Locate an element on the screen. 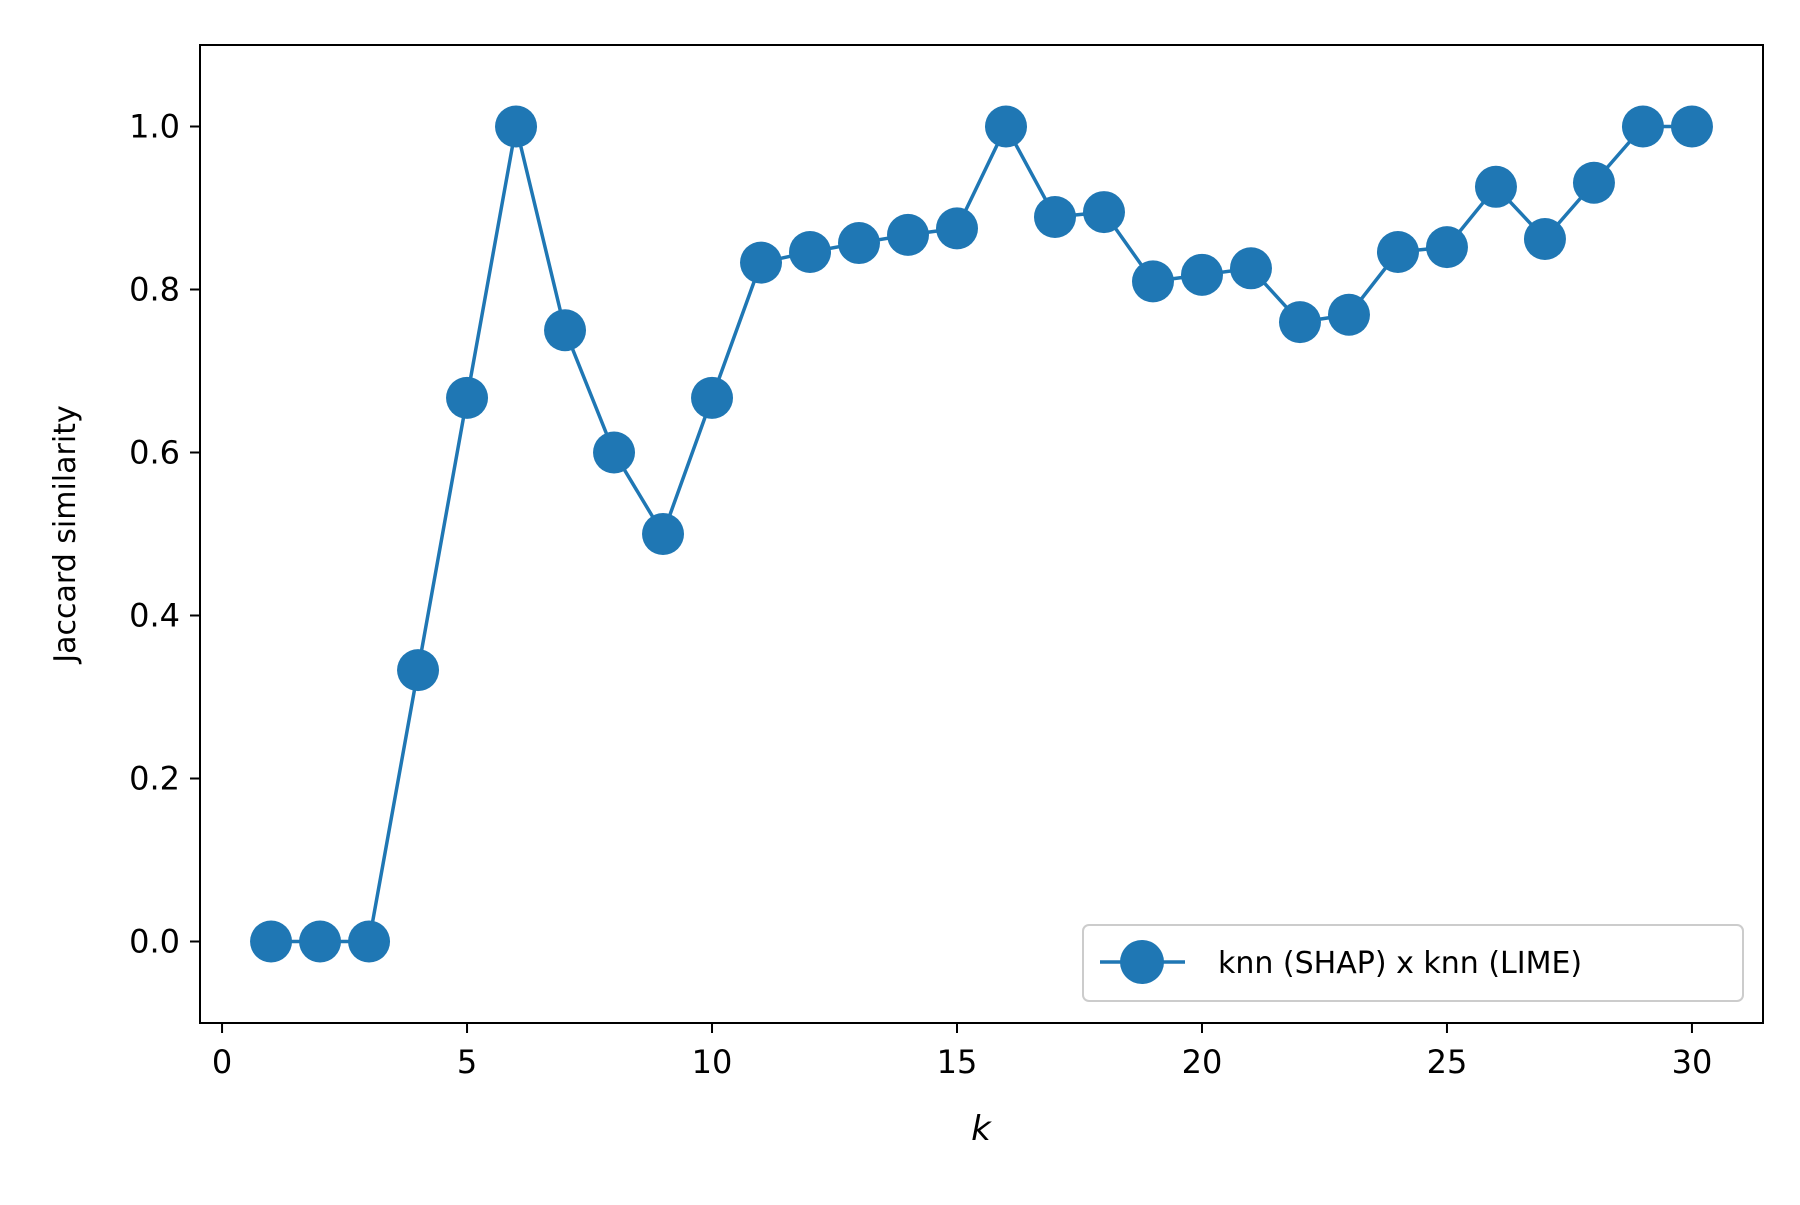  y-tick-label: 0.0 is located at coordinates (154, 942).